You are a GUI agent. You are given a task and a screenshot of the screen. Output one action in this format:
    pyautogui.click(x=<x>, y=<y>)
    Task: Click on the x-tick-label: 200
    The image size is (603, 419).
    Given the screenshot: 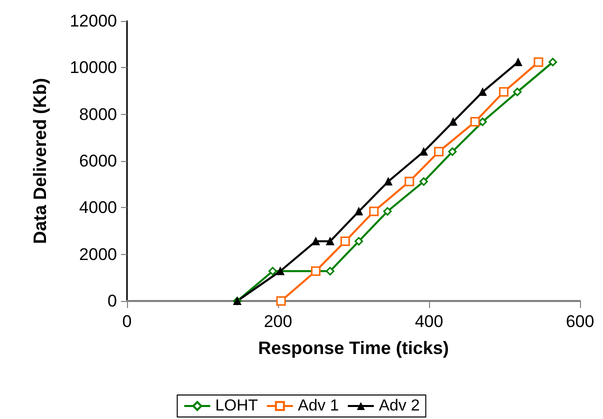 What is the action you would take?
    pyautogui.click(x=278, y=321)
    